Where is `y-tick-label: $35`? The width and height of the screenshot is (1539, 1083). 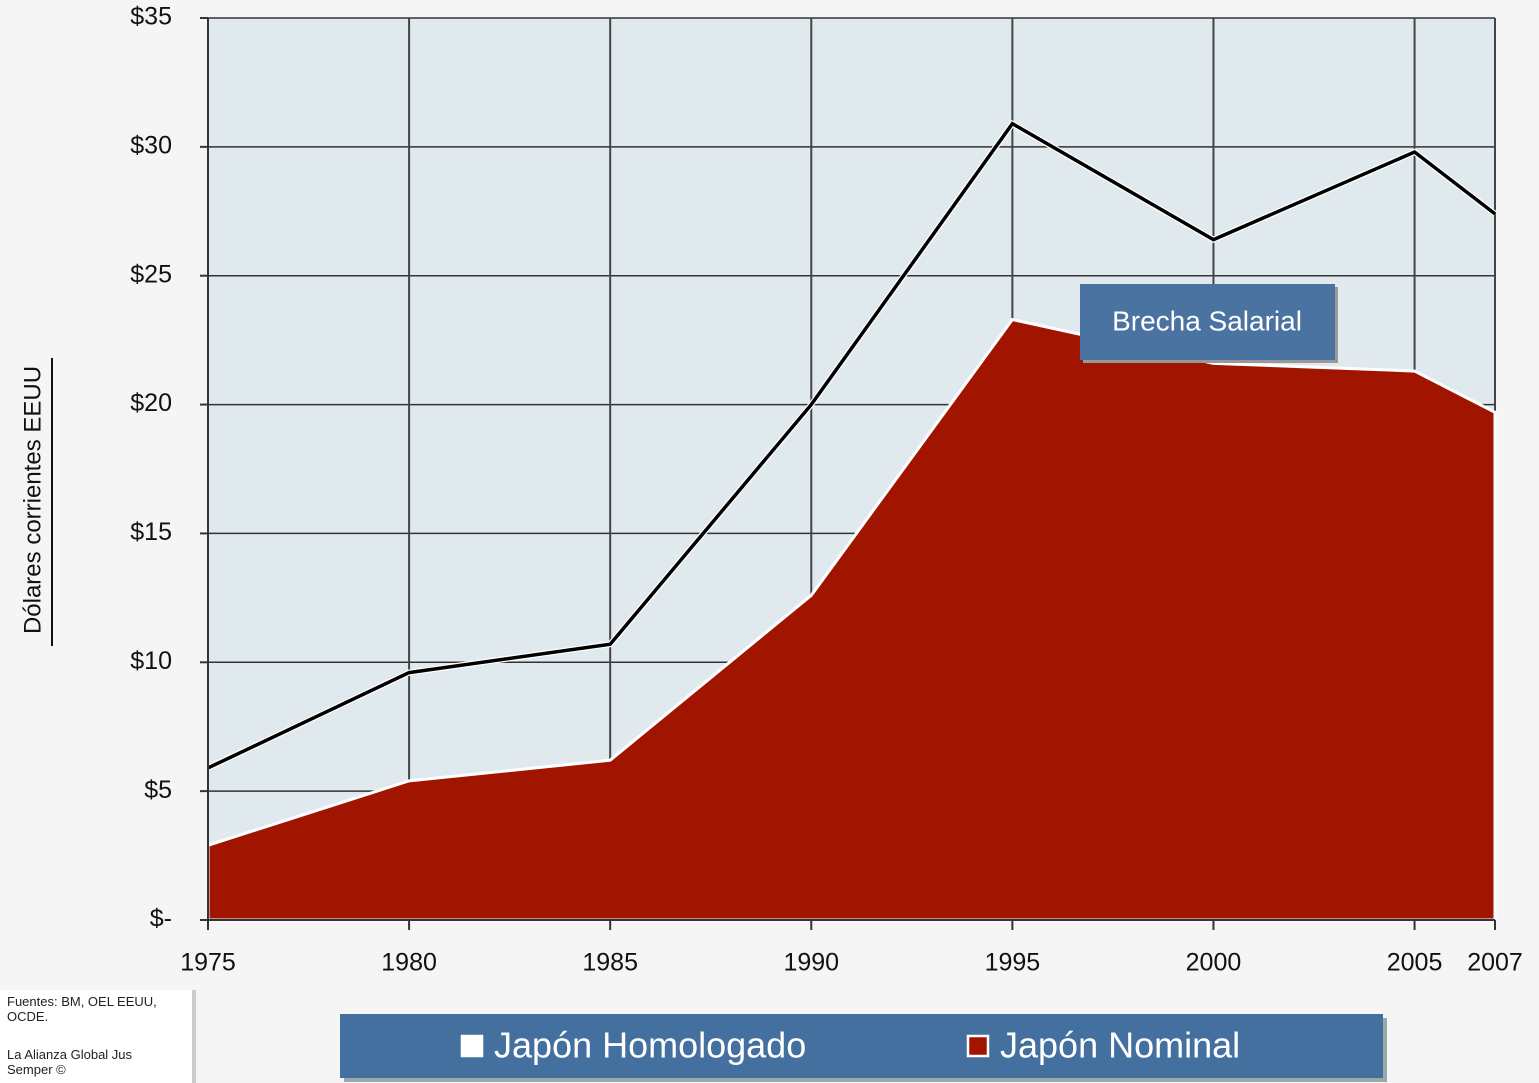 y-tick-label: $35 is located at coordinates (151, 17).